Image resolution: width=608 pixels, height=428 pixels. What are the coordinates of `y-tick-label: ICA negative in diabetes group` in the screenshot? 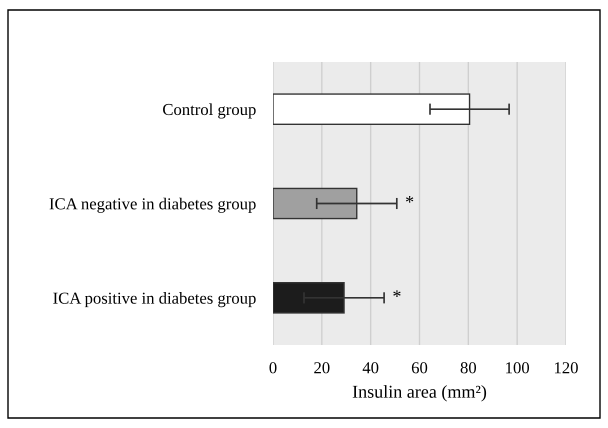 It's located at (153, 205).